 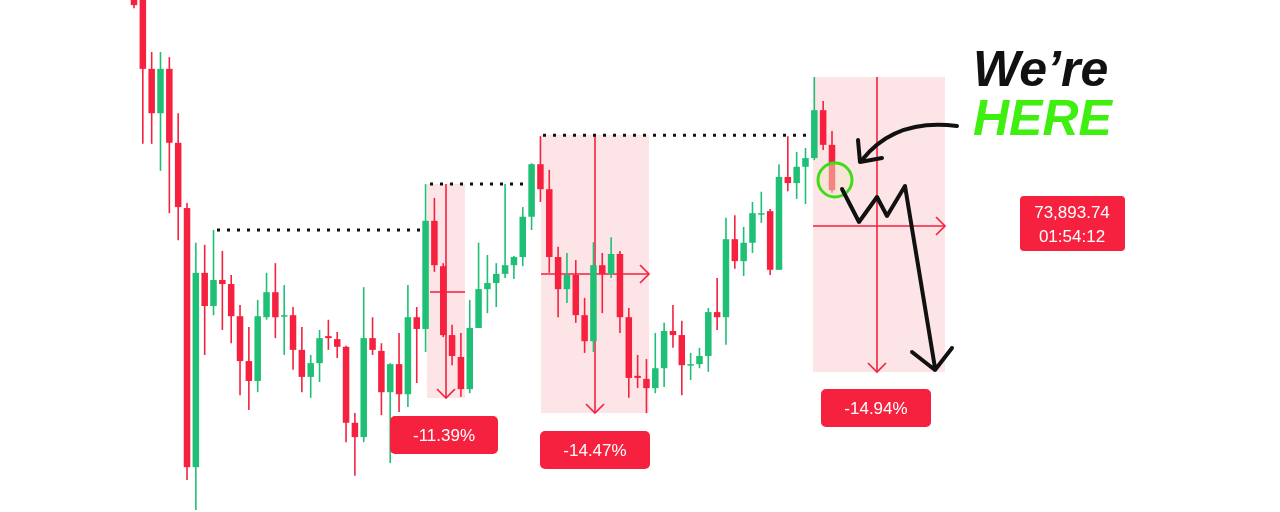 I want to click on annotation: -11.39%, so click(x=444, y=435).